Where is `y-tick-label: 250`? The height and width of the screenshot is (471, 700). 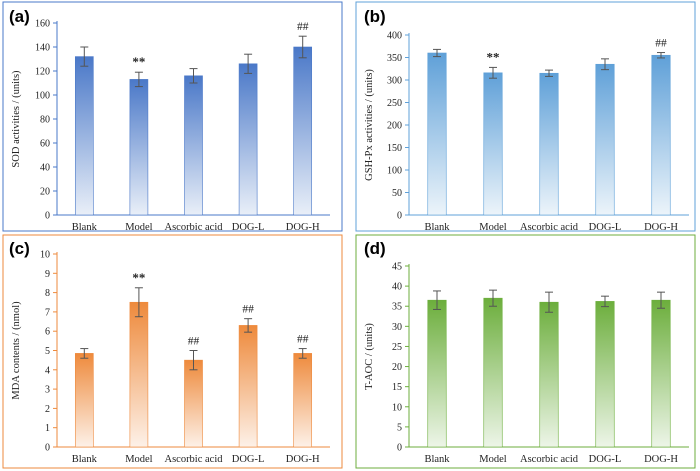 y-tick-label: 250 is located at coordinates (394, 103).